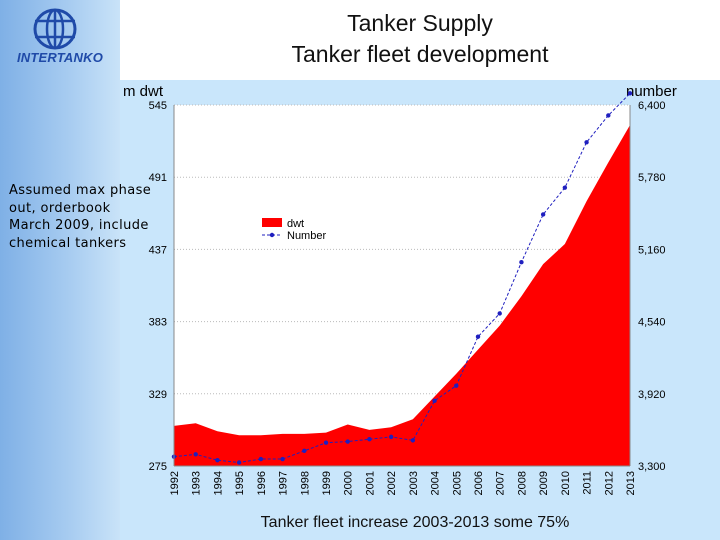 The height and width of the screenshot is (540, 720). Describe the element at coordinates (240, 483) in the screenshot. I see `x-tick-label: 1995` at that location.